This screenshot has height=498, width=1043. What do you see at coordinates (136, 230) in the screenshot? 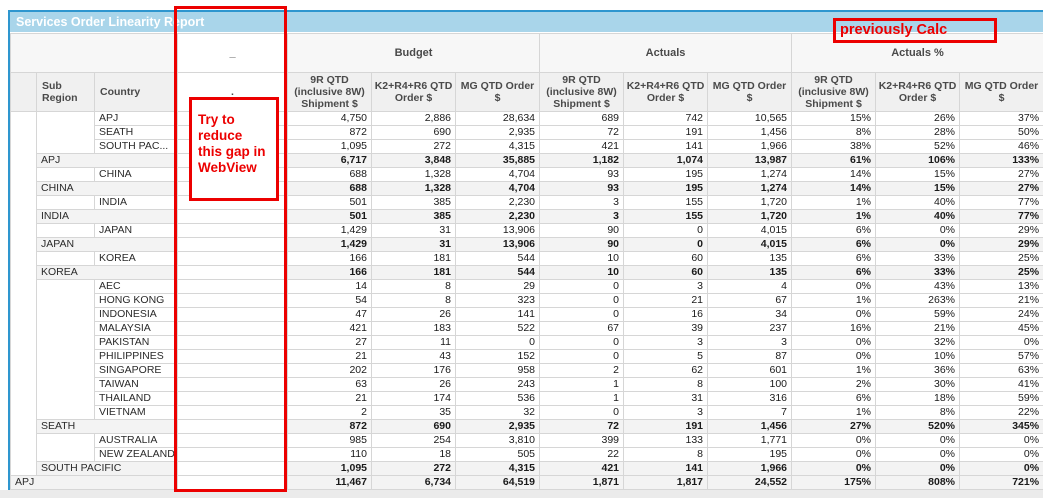
I see `country-label: JAPAN` at bounding box center [136, 230].